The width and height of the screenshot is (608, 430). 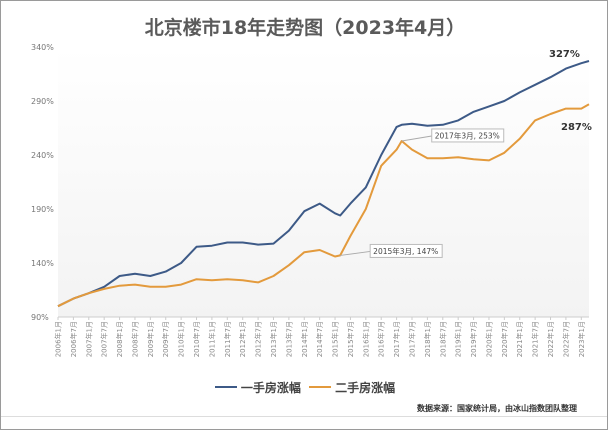 I want to click on x-tick-label: 2006年1月, so click(x=58, y=339).